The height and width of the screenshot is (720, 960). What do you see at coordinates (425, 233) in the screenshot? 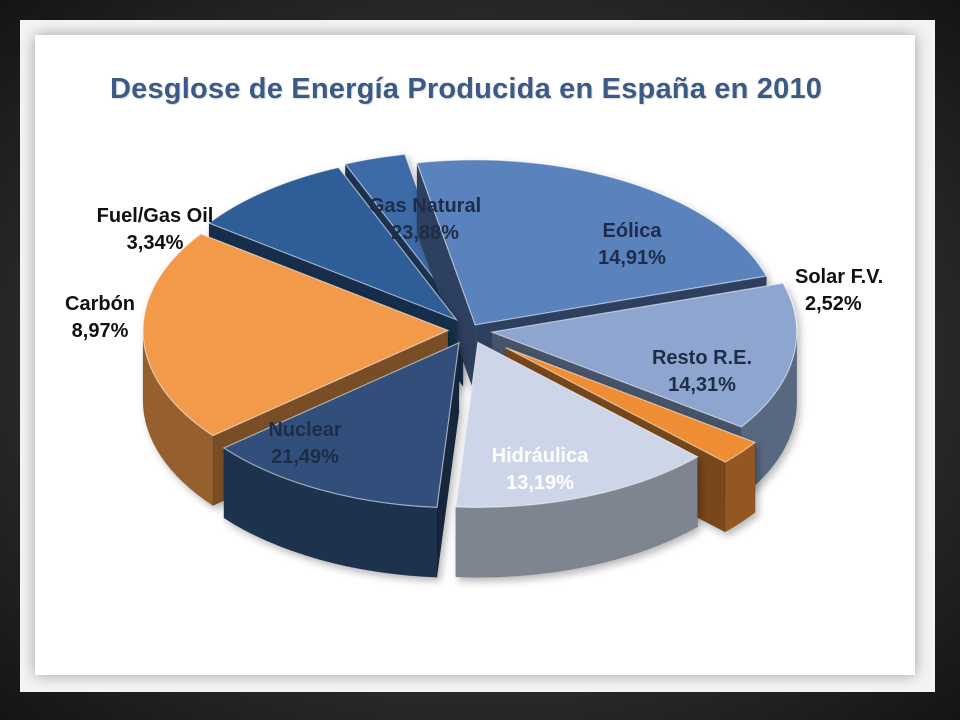
I see `slice-value-0: 23,88%` at bounding box center [425, 233].